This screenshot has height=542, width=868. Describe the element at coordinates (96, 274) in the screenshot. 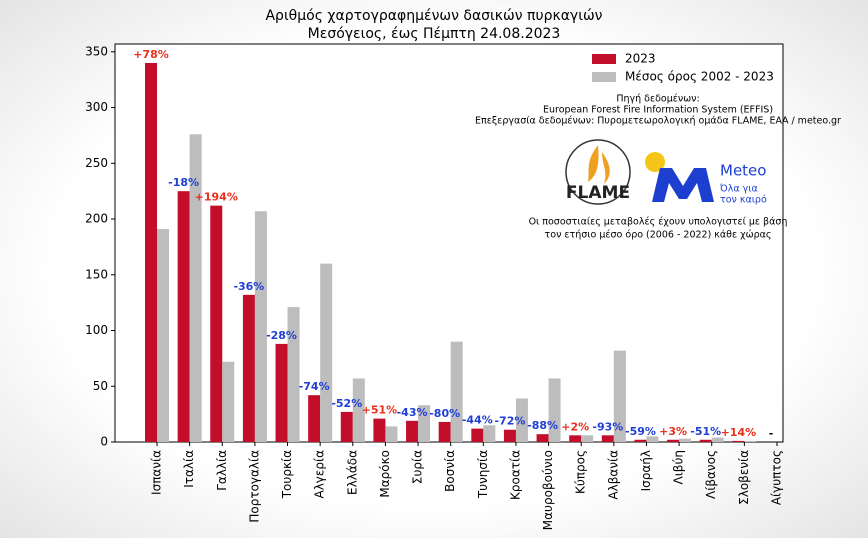

I see `y-tick-label: 150` at that location.